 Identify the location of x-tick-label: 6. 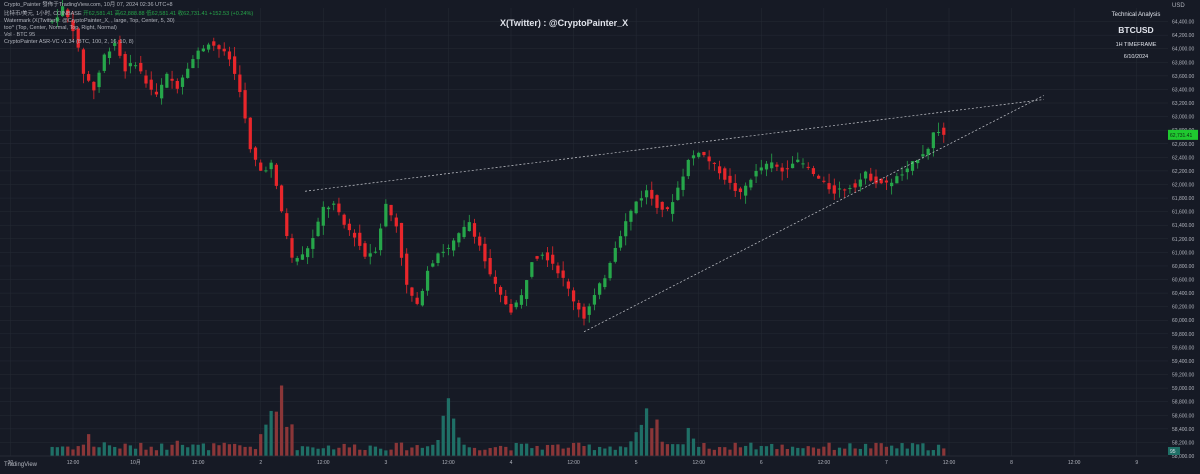
(761, 463).